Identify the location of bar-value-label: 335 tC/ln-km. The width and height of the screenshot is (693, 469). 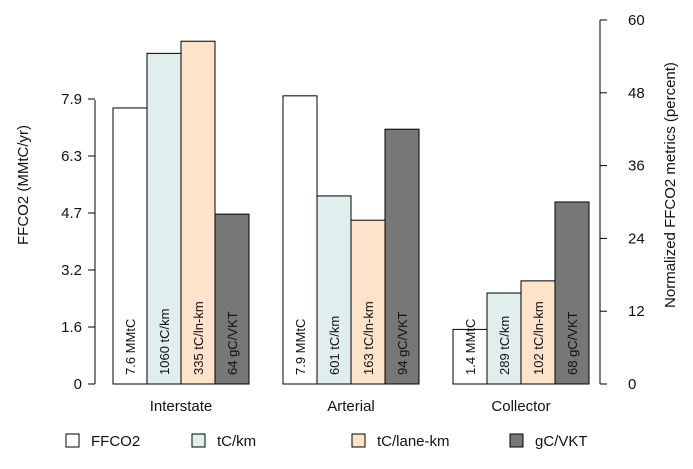
(198, 338).